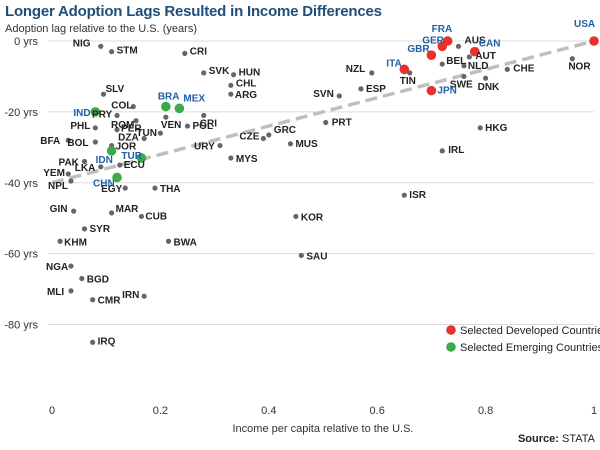 This screenshot has height=450, width=600. Describe the element at coordinates (249, 136) in the screenshot. I see `point-label-cze: CZE` at that location.